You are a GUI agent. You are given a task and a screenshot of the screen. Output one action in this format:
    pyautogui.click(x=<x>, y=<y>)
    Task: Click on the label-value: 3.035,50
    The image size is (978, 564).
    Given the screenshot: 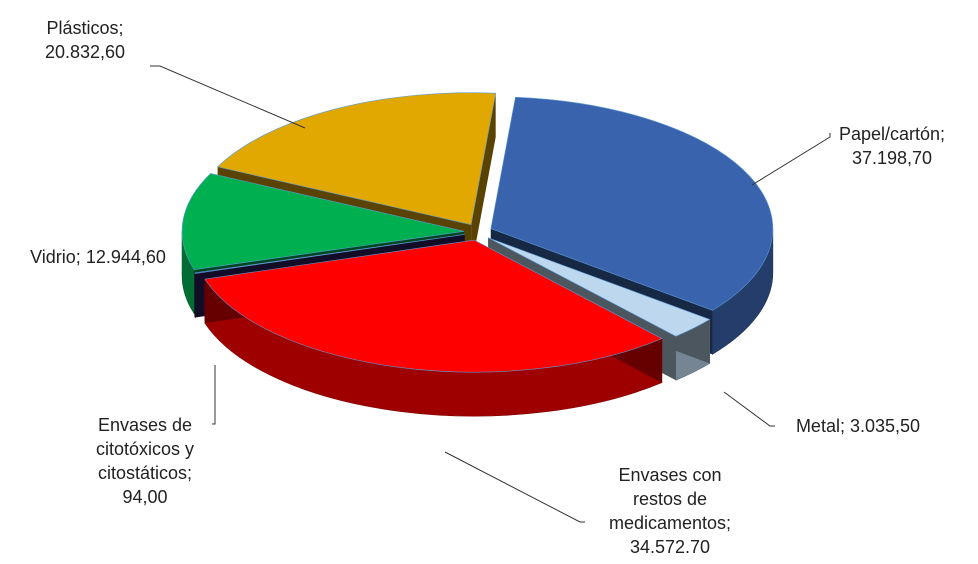 What is the action you would take?
    pyautogui.click(x=885, y=426)
    